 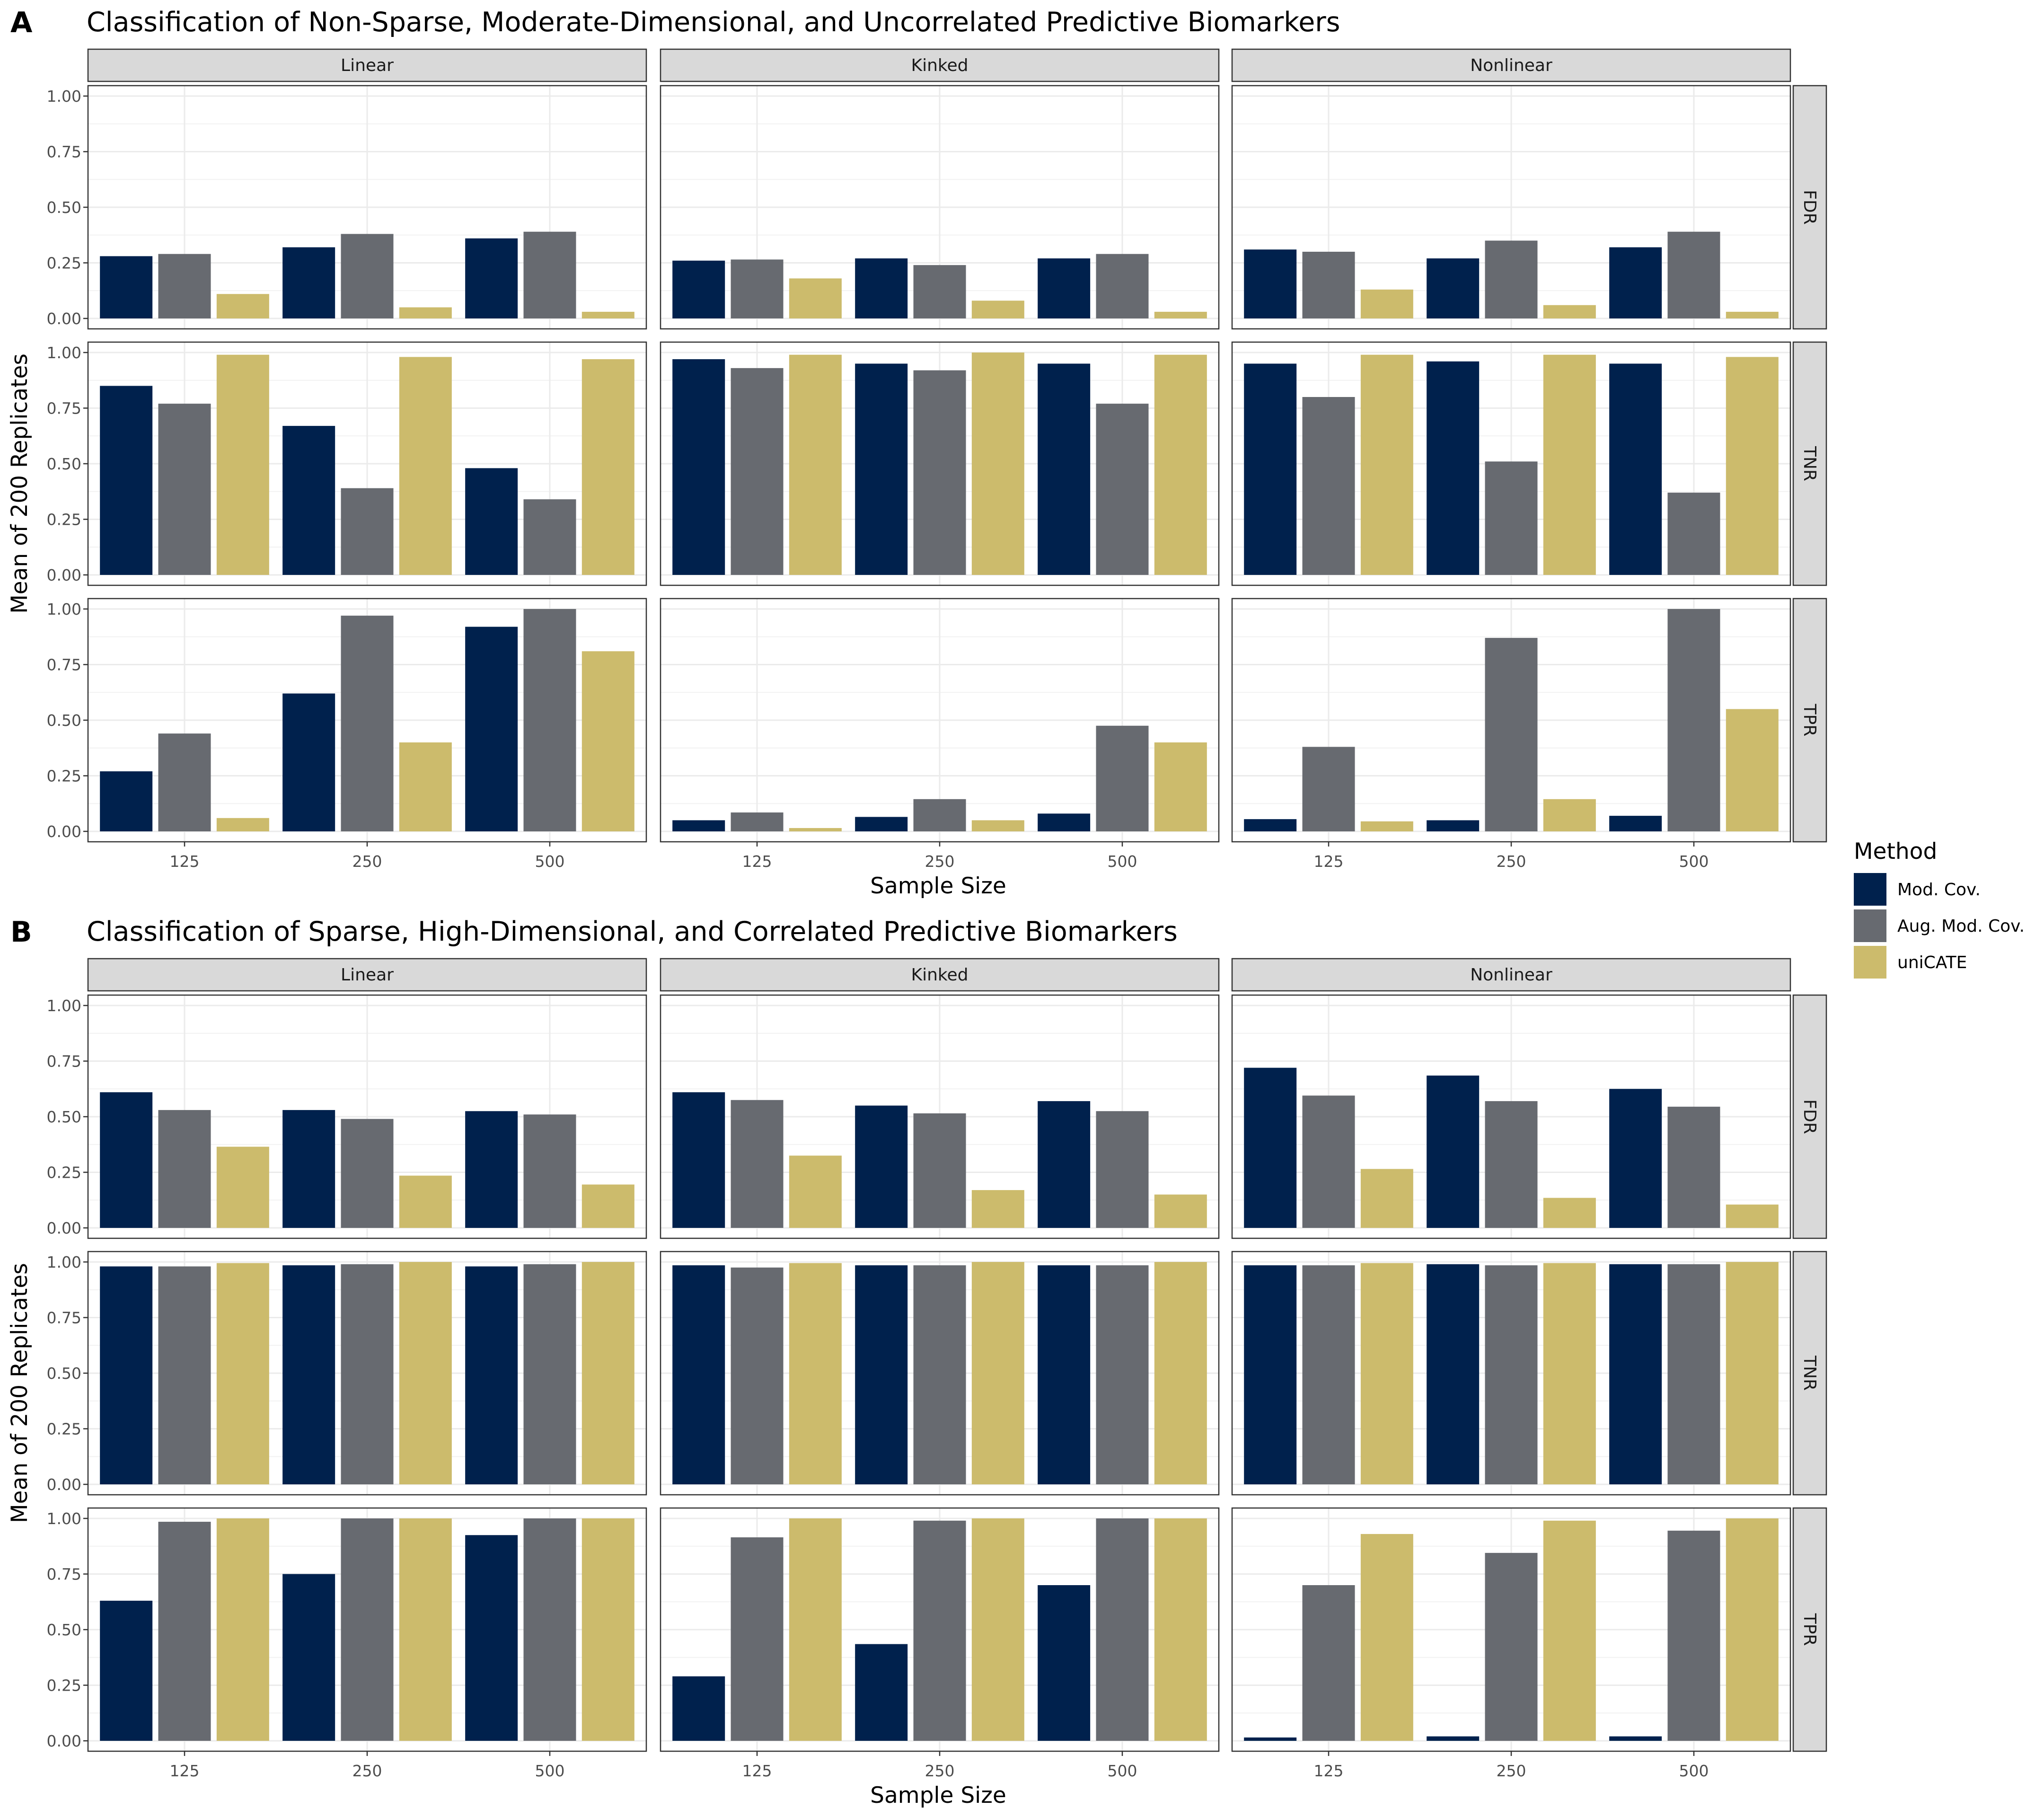 What do you see at coordinates (1809, 463) in the screenshot?
I see `row-strip-label: TNR` at bounding box center [1809, 463].